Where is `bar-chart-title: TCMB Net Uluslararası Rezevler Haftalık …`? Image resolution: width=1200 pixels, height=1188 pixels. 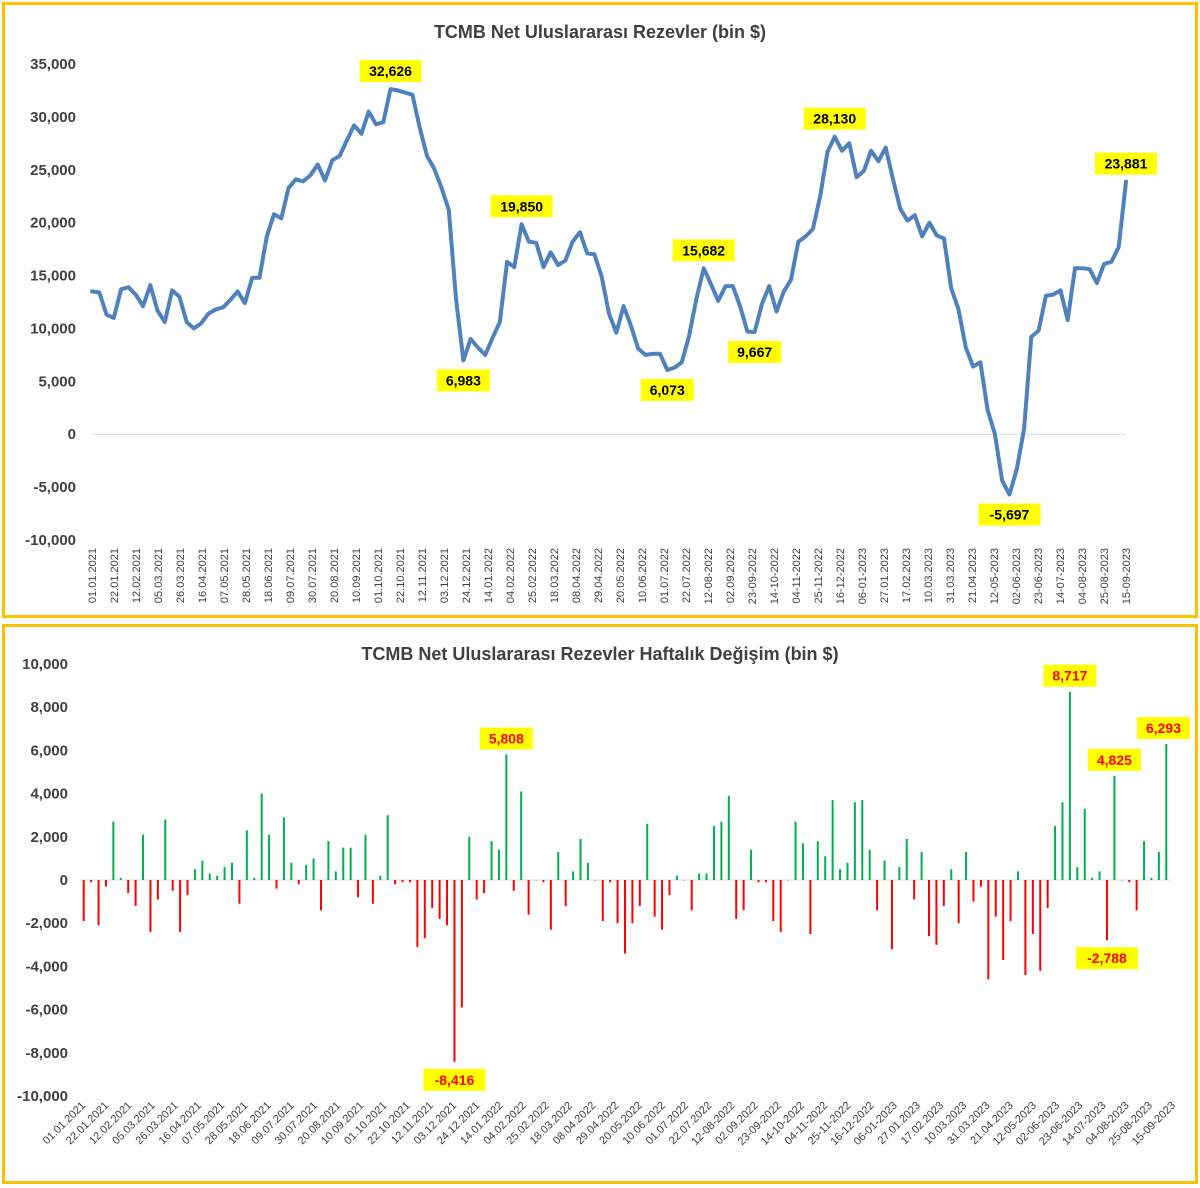
bar-chart-title: TCMB Net Uluslararası Rezevler Haftalık … is located at coordinates (600, 654).